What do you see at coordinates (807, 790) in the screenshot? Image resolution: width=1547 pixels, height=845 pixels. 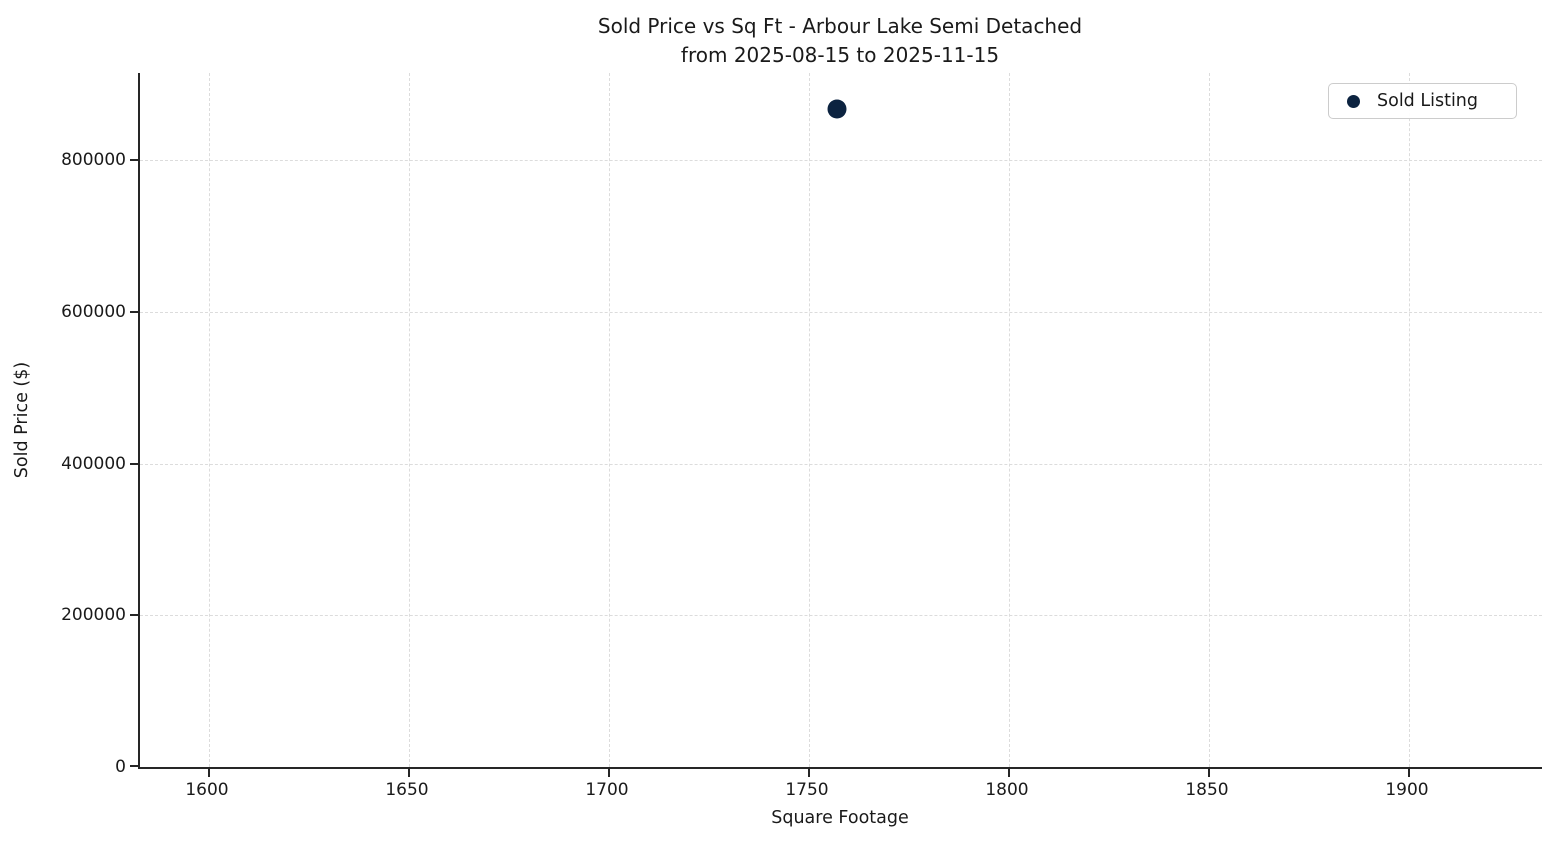 I see `x-tick-label: 1750` at bounding box center [807, 790].